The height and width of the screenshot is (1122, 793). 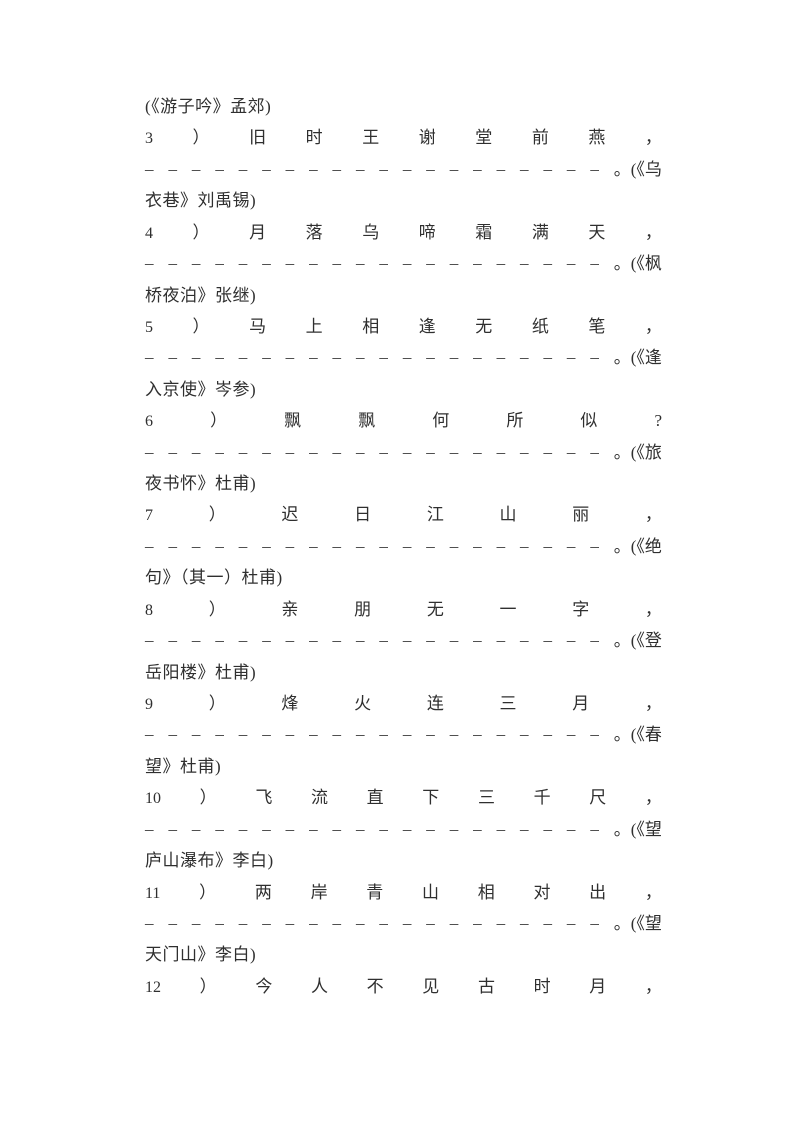 What do you see at coordinates (484, 138) in the screenshot?
I see `verse-char: 堂` at bounding box center [484, 138].